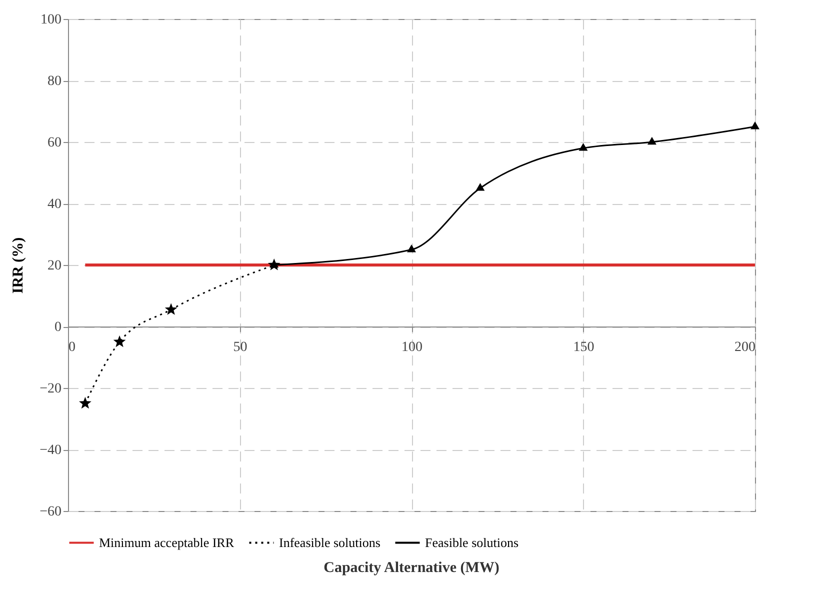 The height and width of the screenshot is (615, 821). What do you see at coordinates (55, 81) in the screenshot?
I see `y-tick-label: 80` at bounding box center [55, 81].